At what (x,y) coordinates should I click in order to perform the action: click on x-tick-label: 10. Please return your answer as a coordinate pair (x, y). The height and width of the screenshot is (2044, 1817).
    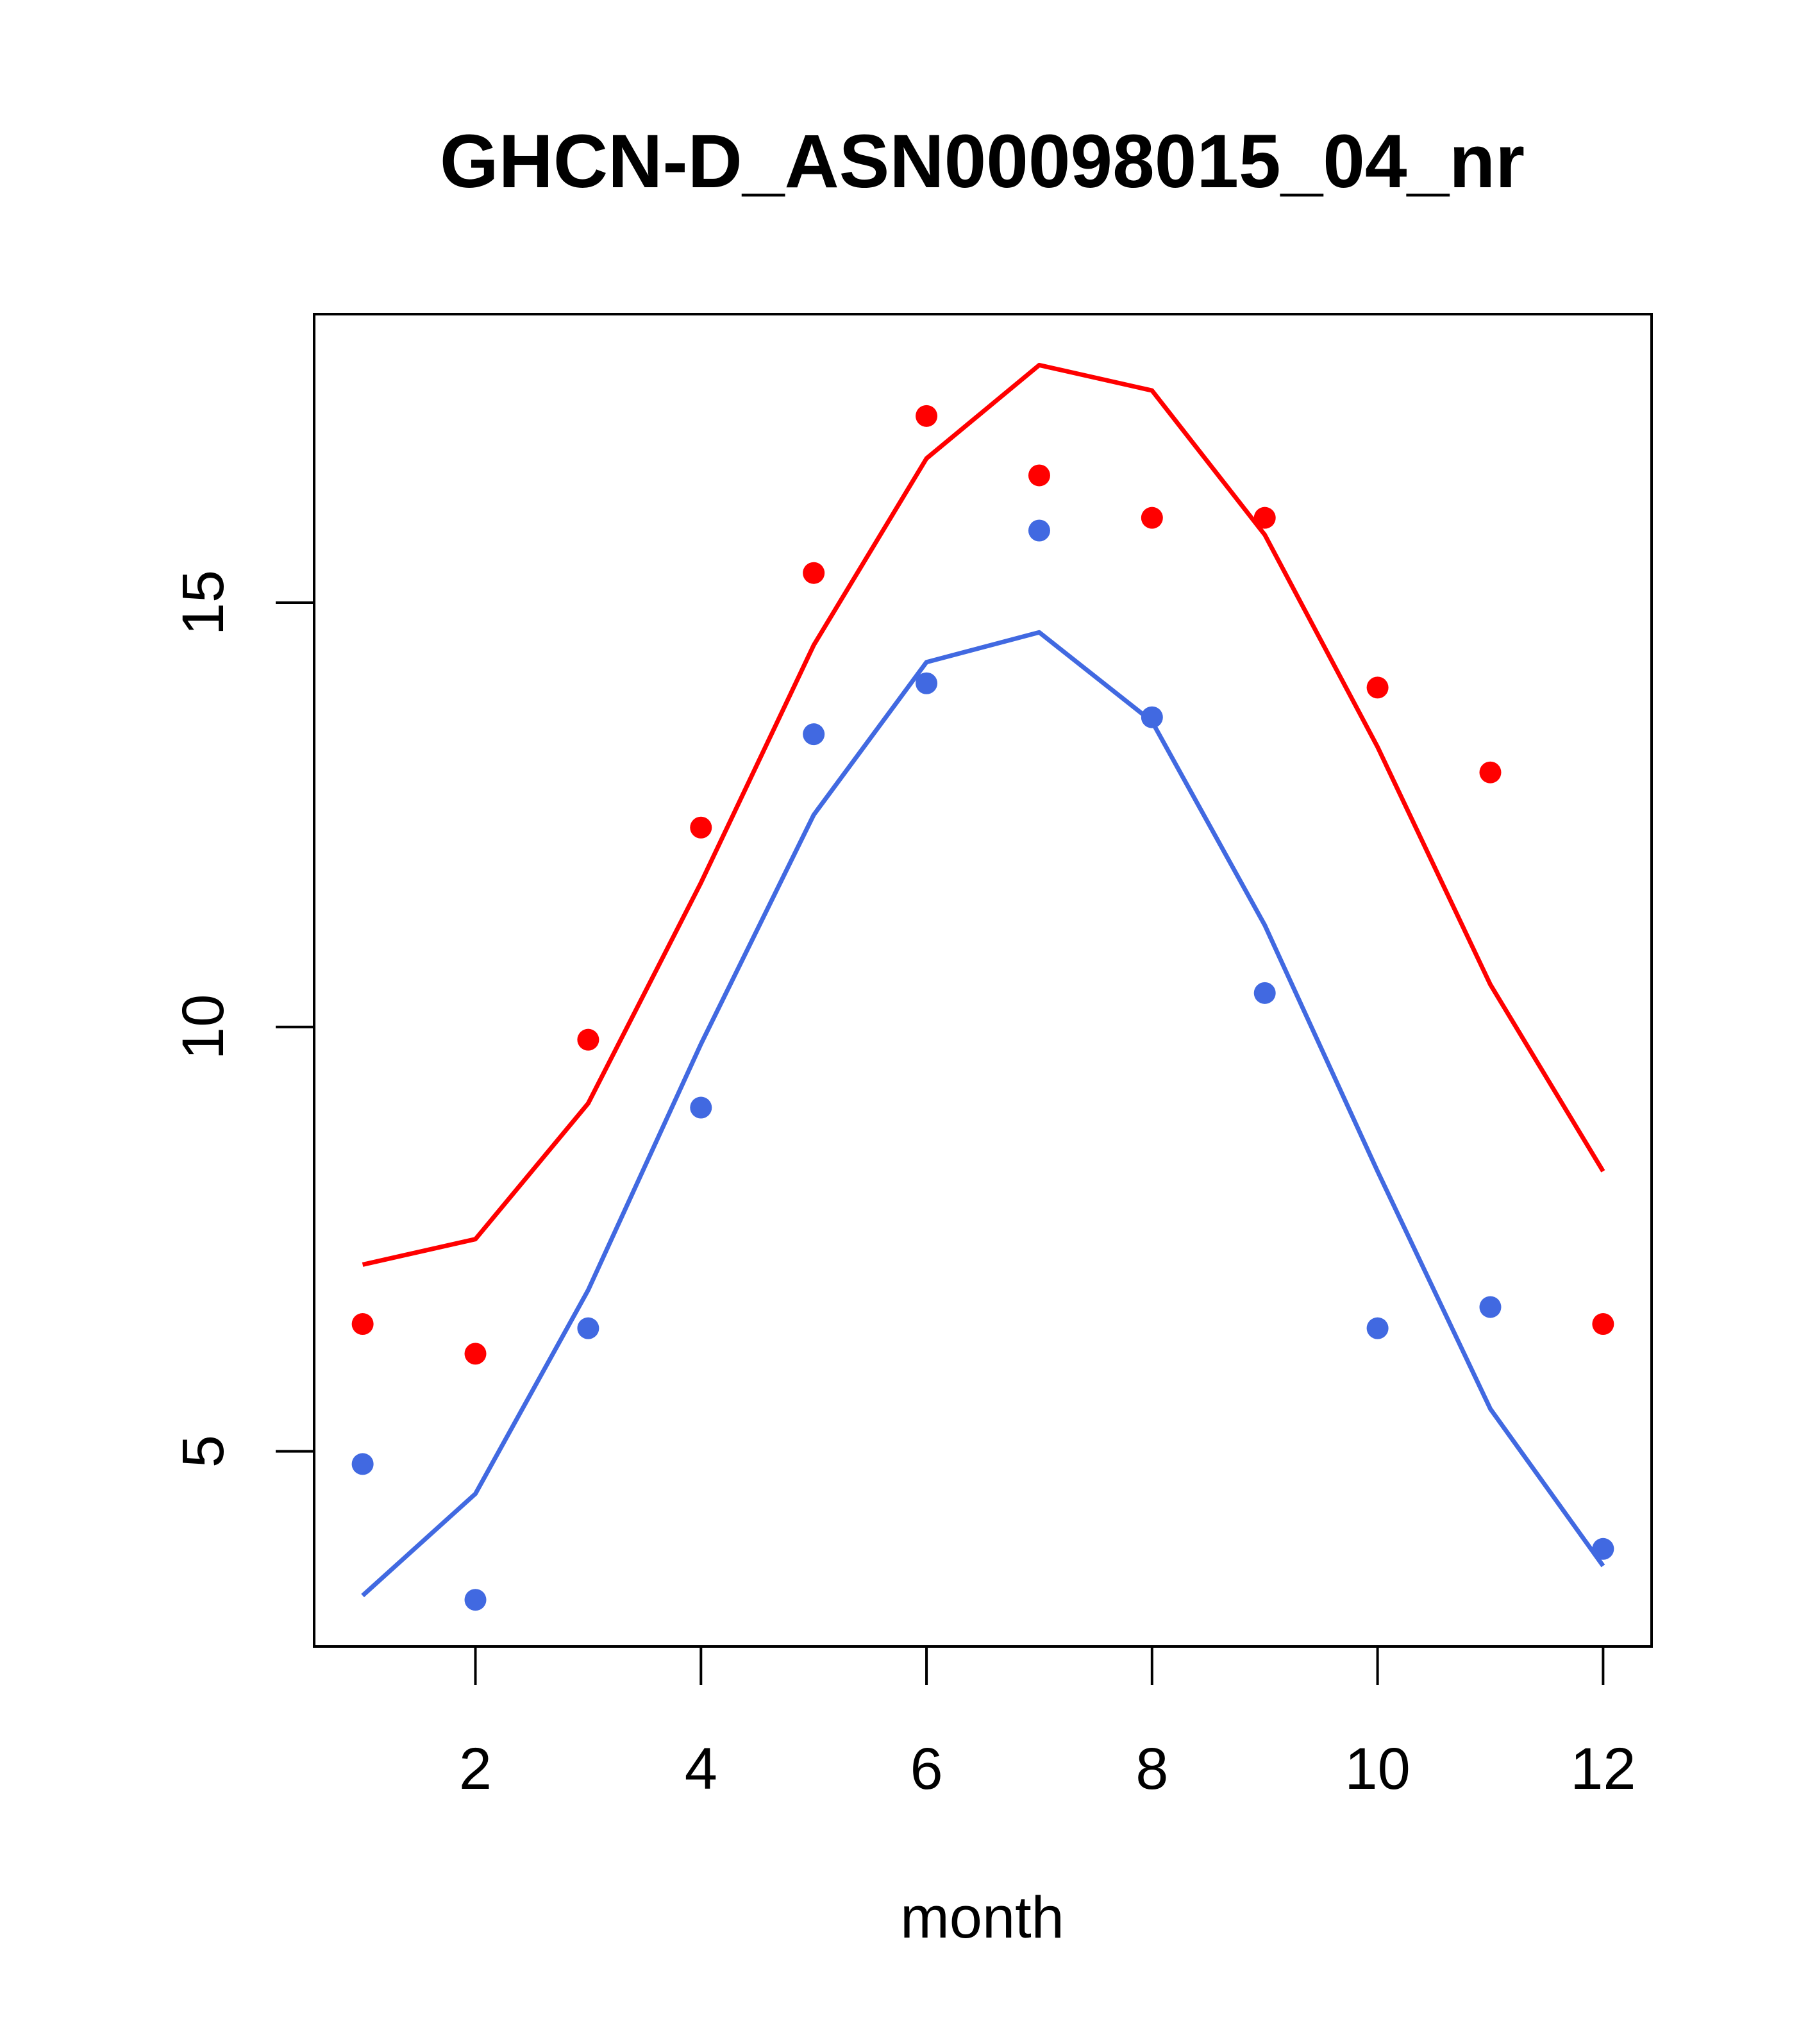
    Looking at the image, I should click on (1377, 1769).